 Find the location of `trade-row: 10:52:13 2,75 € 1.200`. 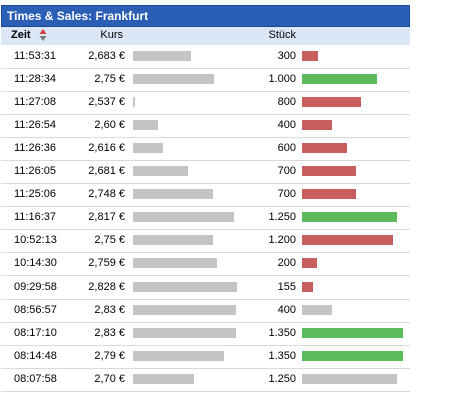

trade-row: 10:52:13 2,75 € 1.200 is located at coordinates (205, 241).